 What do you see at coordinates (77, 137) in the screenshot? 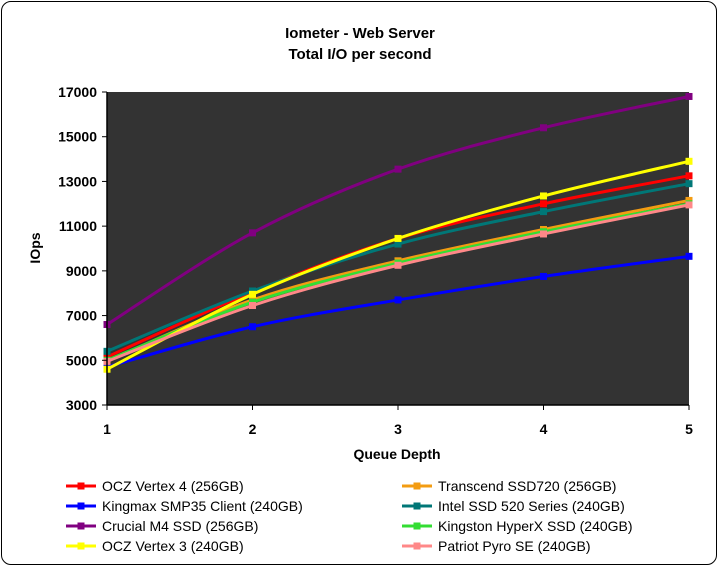
I see `y-tick-label: 15000` at bounding box center [77, 137].